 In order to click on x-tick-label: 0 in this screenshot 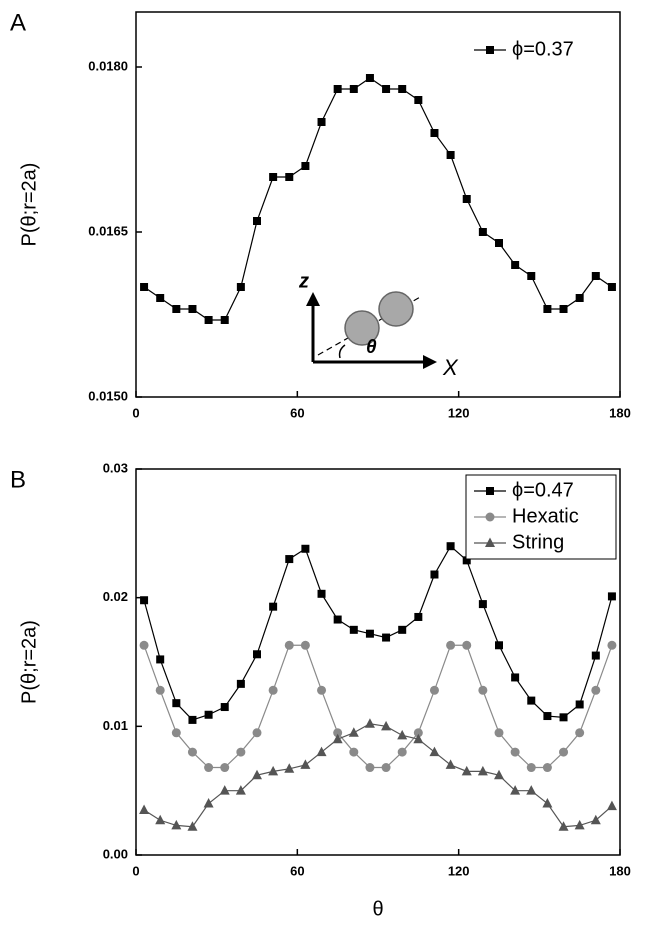, I will do `click(135, 870)`.